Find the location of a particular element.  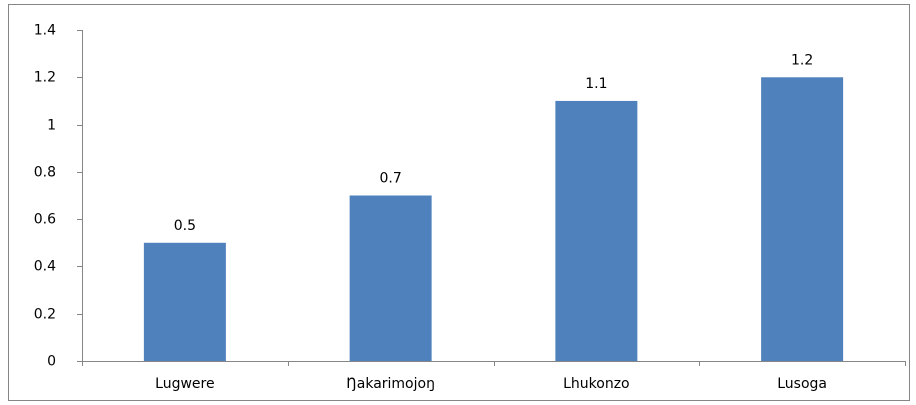

x-tick-label: Lugwere is located at coordinates (184, 384).